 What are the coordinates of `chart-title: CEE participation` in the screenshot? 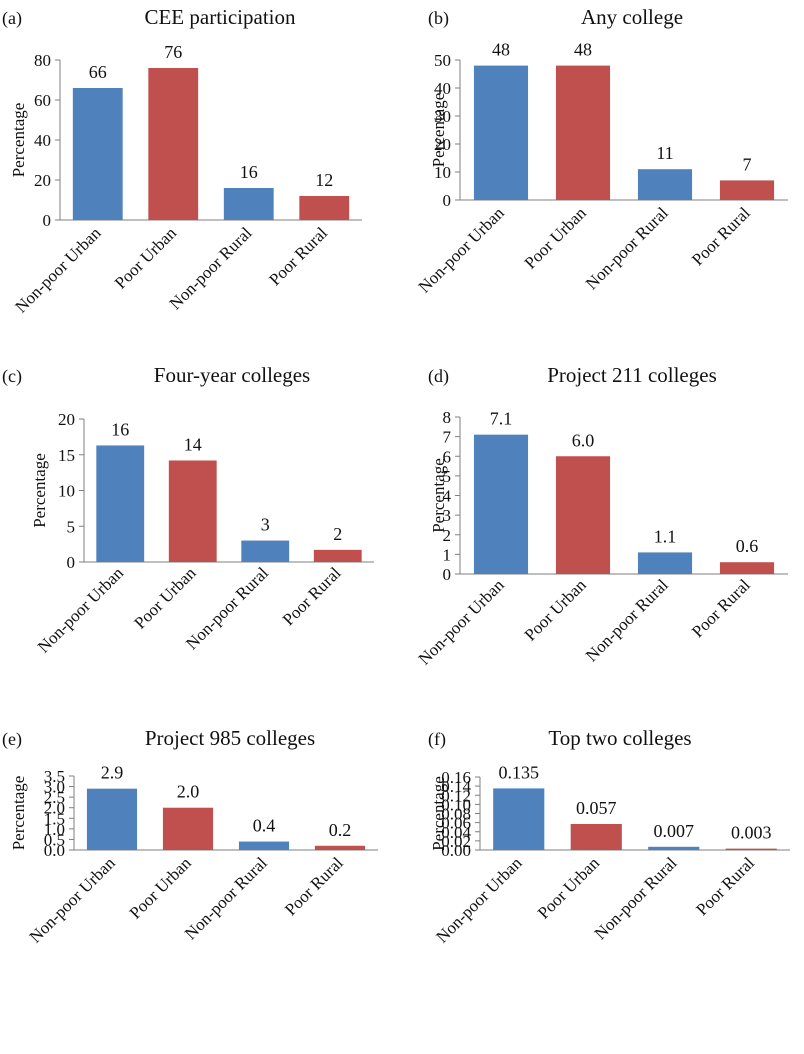 It's located at (220, 17).